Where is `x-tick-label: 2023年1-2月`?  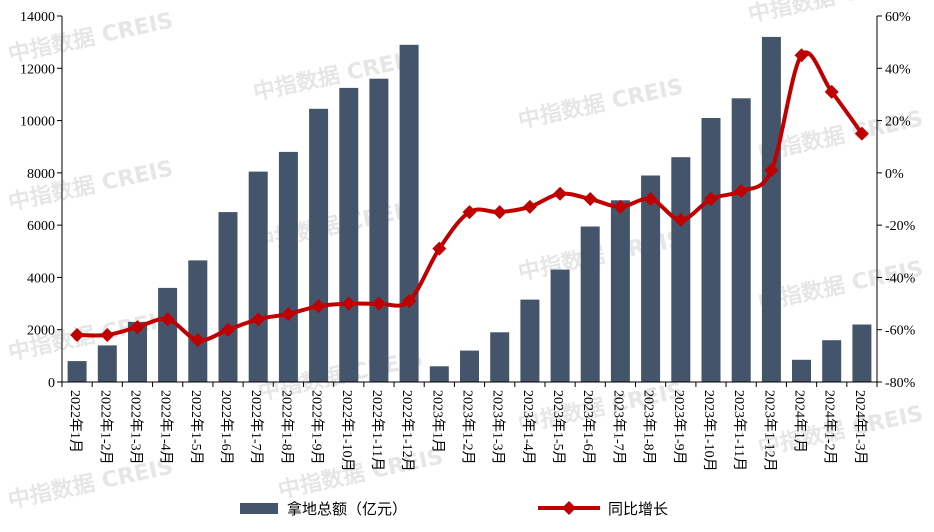
x-tick-label: 2023年1-2月 is located at coordinates (468, 427).